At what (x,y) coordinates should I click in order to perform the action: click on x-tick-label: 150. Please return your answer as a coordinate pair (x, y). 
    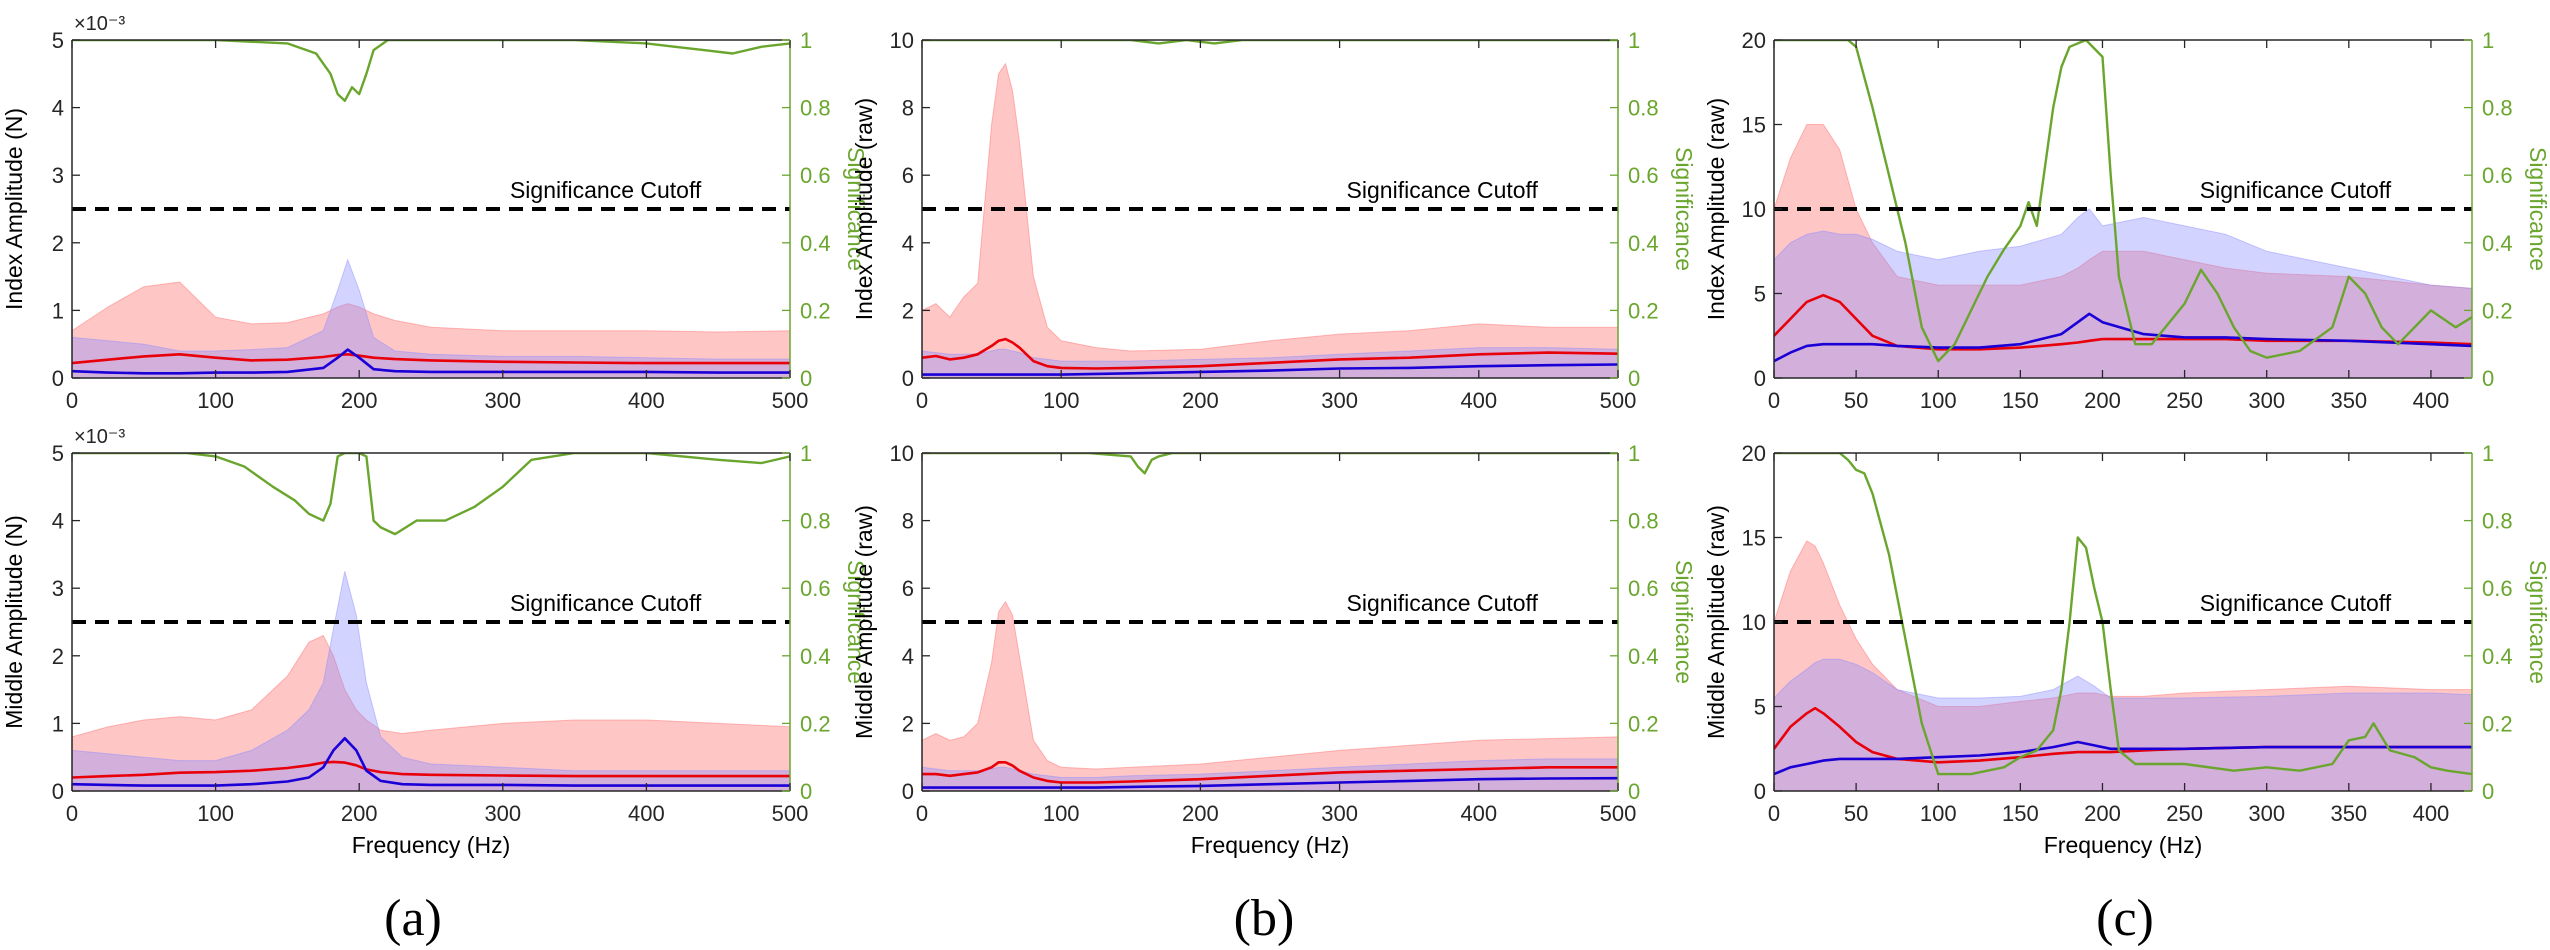
    Looking at the image, I should click on (2020, 400).